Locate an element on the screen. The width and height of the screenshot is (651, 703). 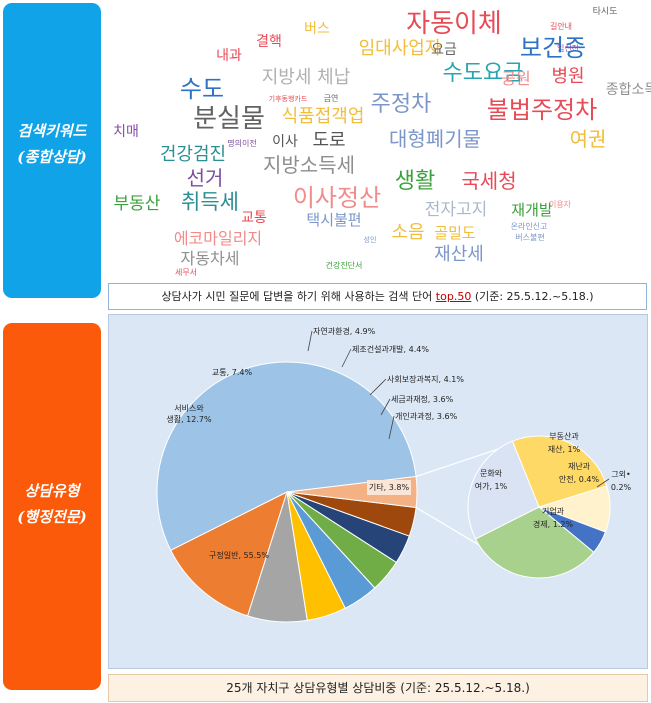
word-cloud-word: 자동차세 is located at coordinates (210, 258).